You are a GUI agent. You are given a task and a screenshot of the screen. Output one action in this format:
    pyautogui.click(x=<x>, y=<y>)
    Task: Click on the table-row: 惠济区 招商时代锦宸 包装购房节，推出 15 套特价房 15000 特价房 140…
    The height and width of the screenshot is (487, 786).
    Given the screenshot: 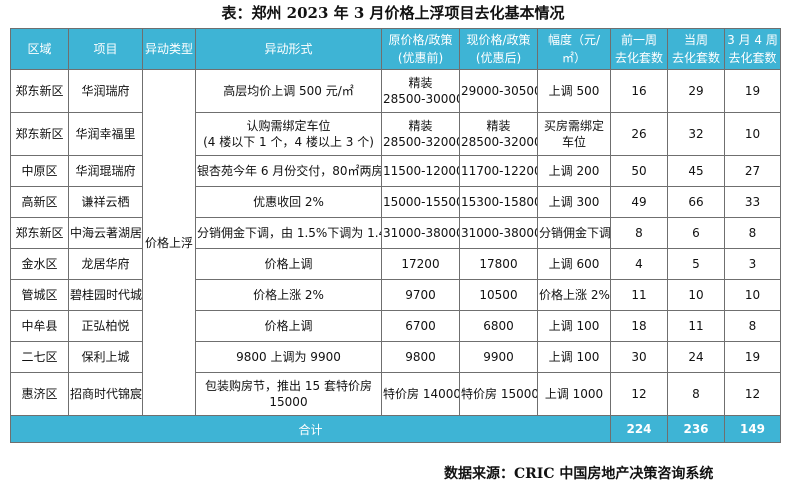 What is the action you would take?
    pyautogui.click(x=395, y=394)
    